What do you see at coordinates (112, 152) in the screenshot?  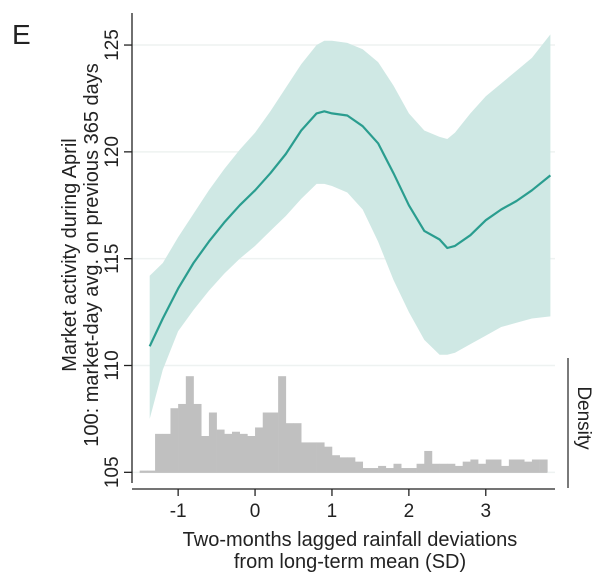 I see `y-tick-label-120: 120` at bounding box center [112, 152].